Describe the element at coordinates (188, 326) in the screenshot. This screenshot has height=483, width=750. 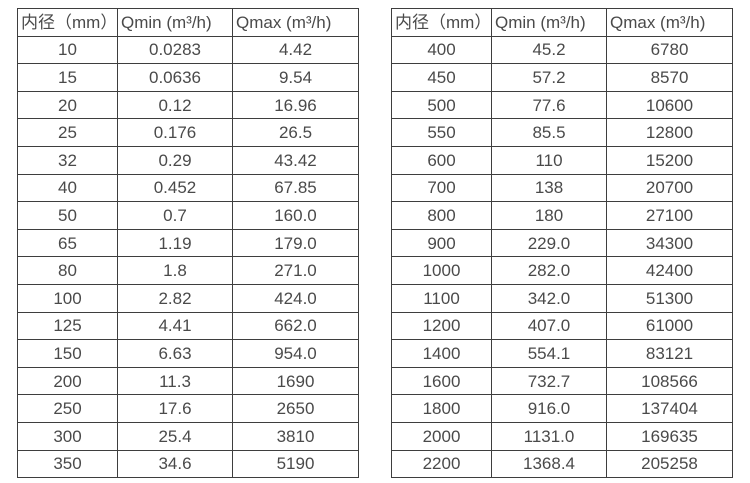
I see `table-row: 125 4.41 662.0` at that location.